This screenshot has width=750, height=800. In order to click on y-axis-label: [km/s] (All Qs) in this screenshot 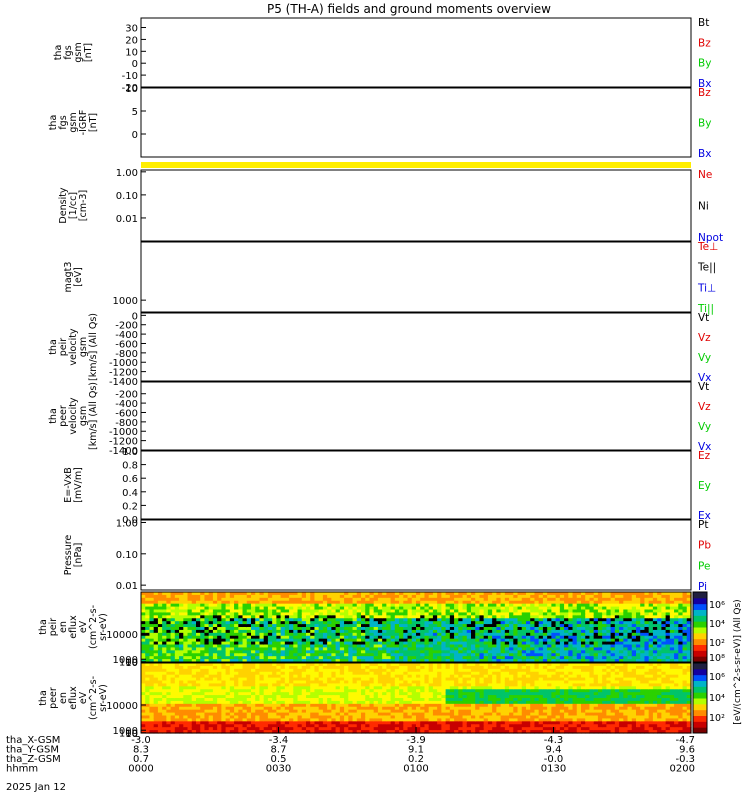, I will do `click(93, 347)`.